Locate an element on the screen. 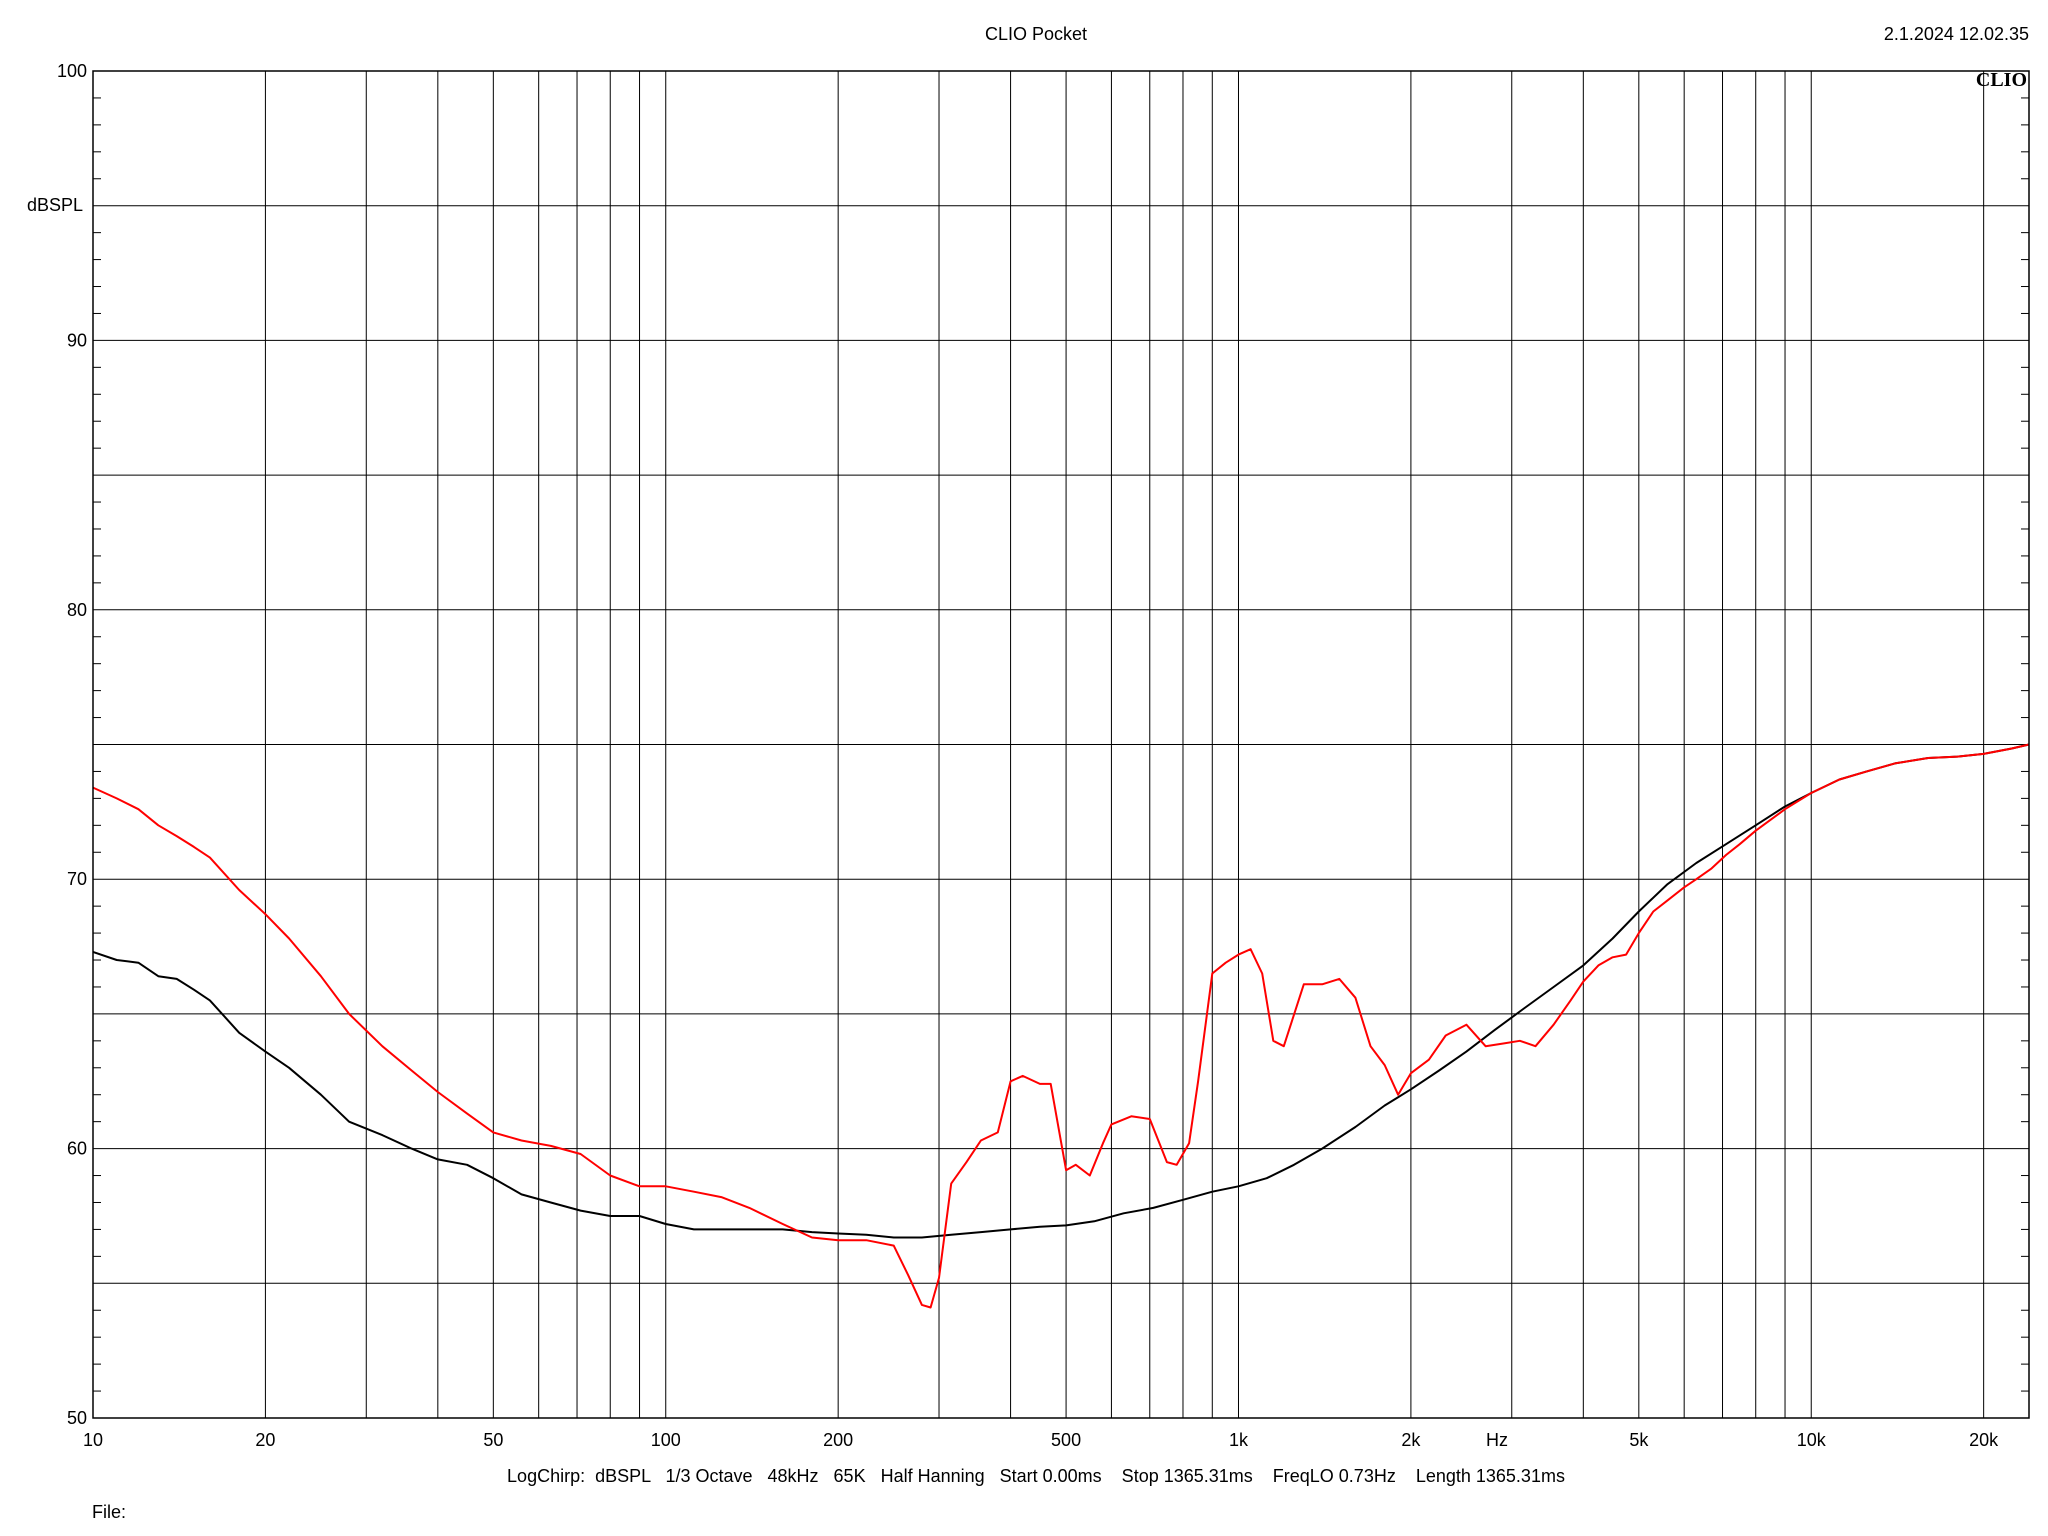 The image size is (2048, 1536). x-tick-labels: 10 20 50 100 200 500 1k 2k 5k 10k 20k is located at coordinates (1041, 1440).